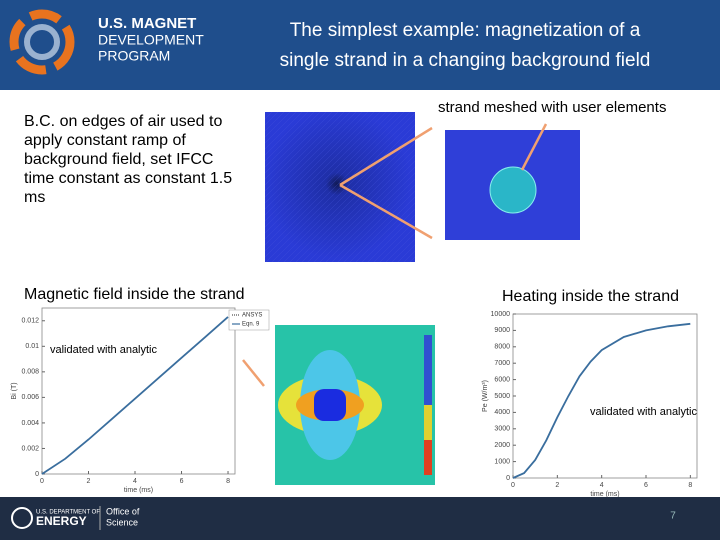  Describe the element at coordinates (485, 396) in the screenshot. I see `y-axis-label: Pe (W/m³)` at that location.